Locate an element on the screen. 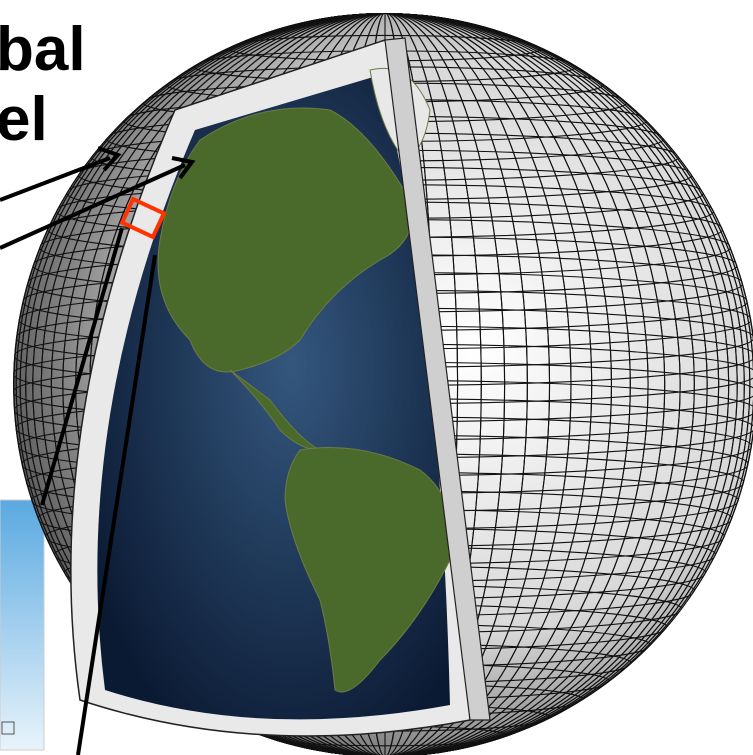  panel-icon is located at coordinates (8, 728).